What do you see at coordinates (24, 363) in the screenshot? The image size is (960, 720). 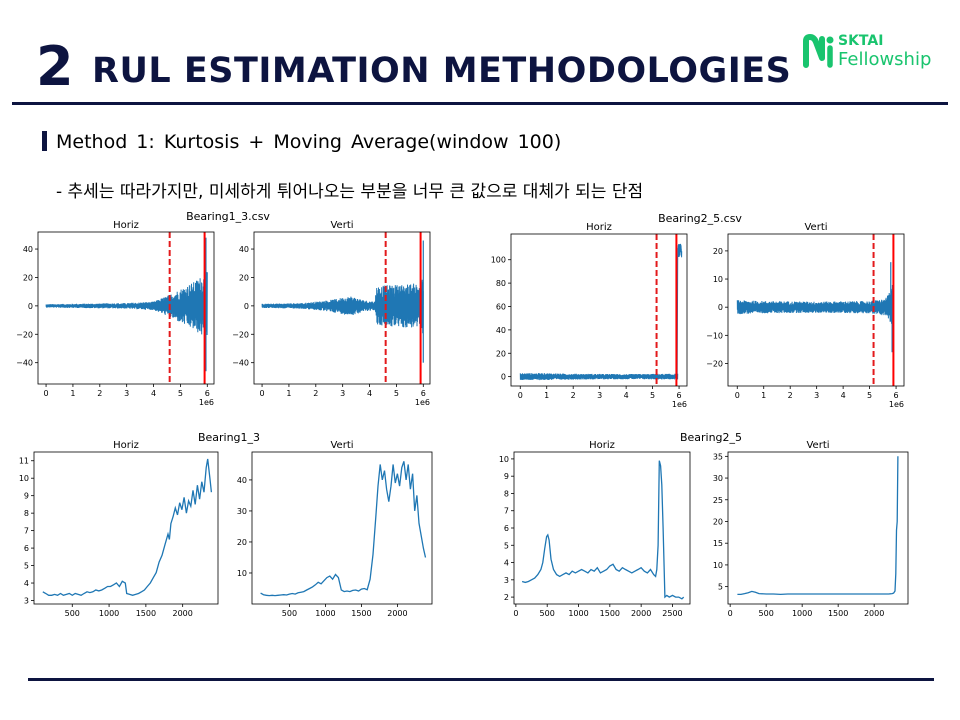 I see `y-tick-label: −40` at bounding box center [24, 363].